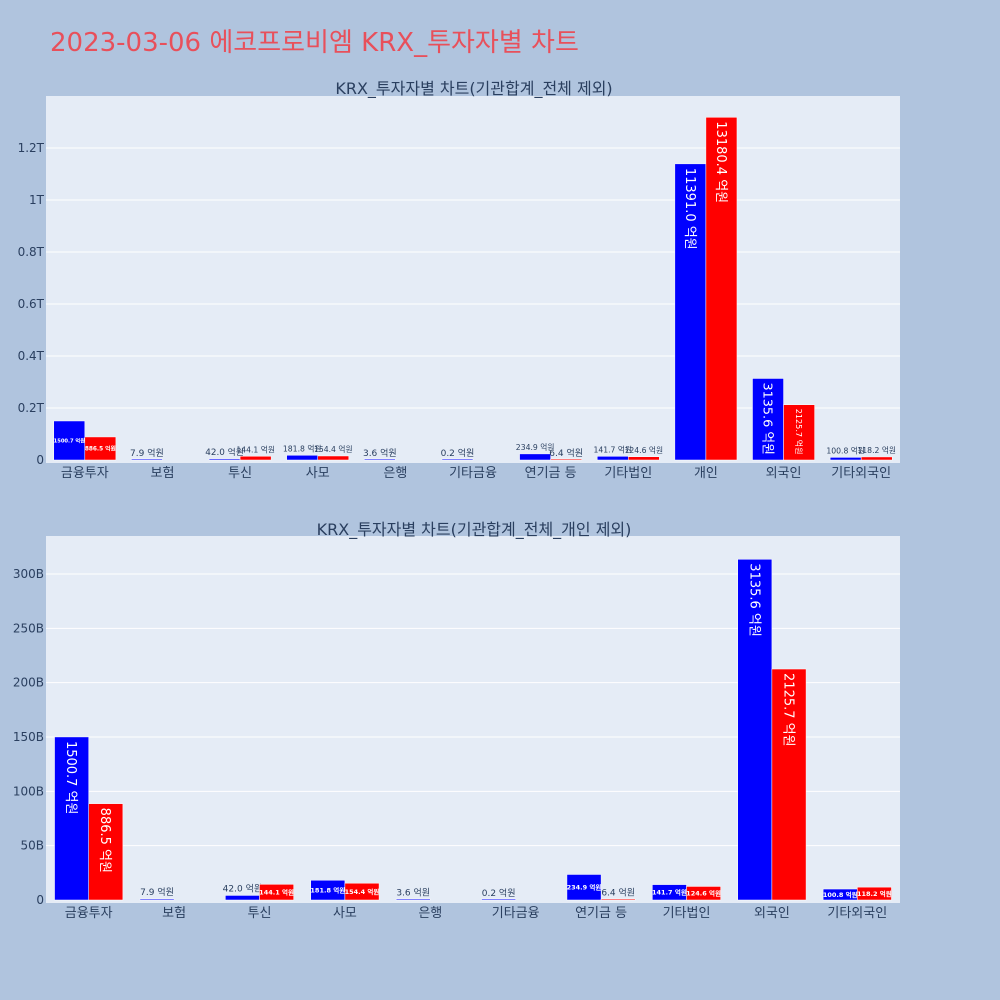 The height and width of the screenshot is (1000, 1000). What do you see at coordinates (327, 889) in the screenshot?
I see `chart2-data-label: 181.8 억원` at bounding box center [327, 889].